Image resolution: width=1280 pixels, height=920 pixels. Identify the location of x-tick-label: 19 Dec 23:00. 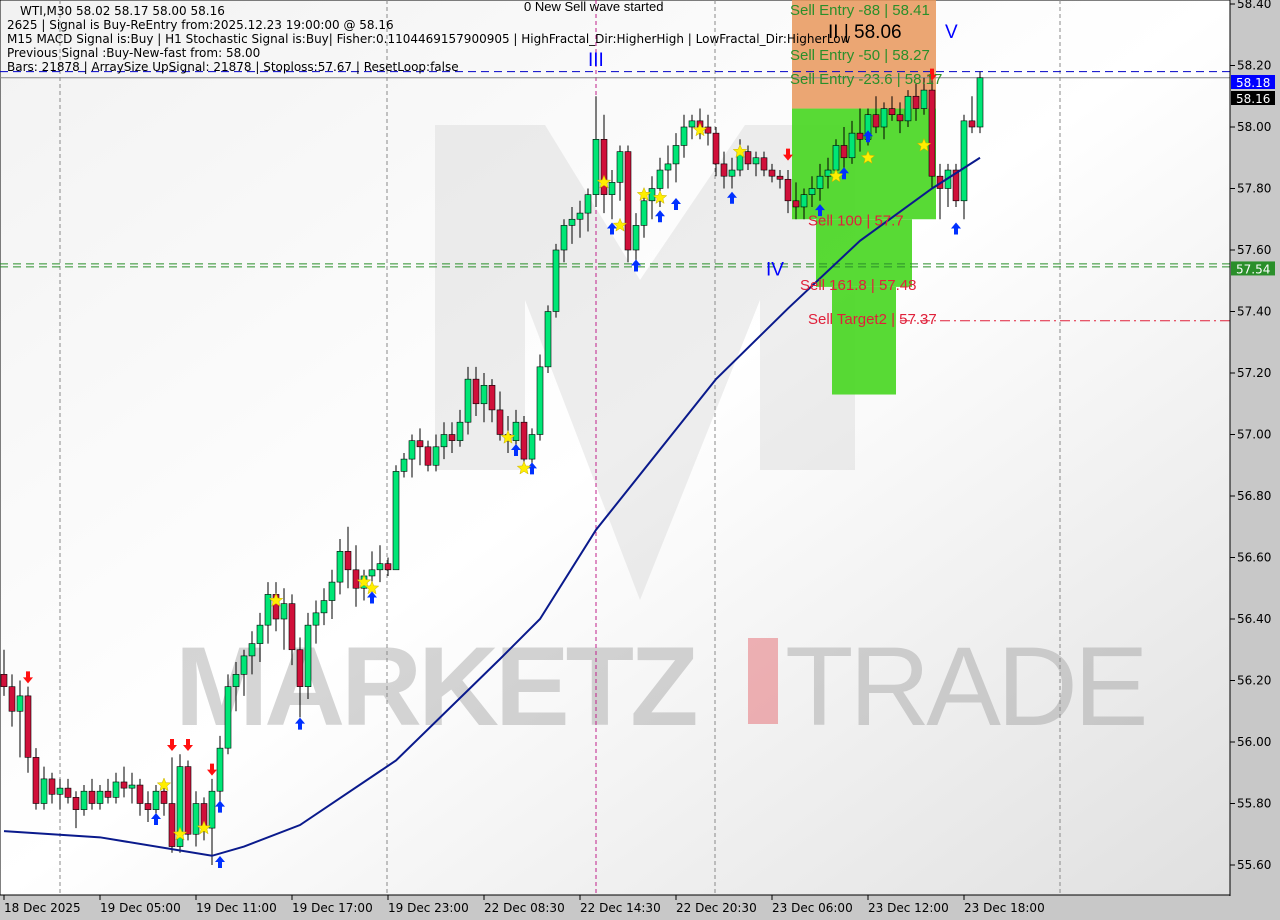
(428, 908).